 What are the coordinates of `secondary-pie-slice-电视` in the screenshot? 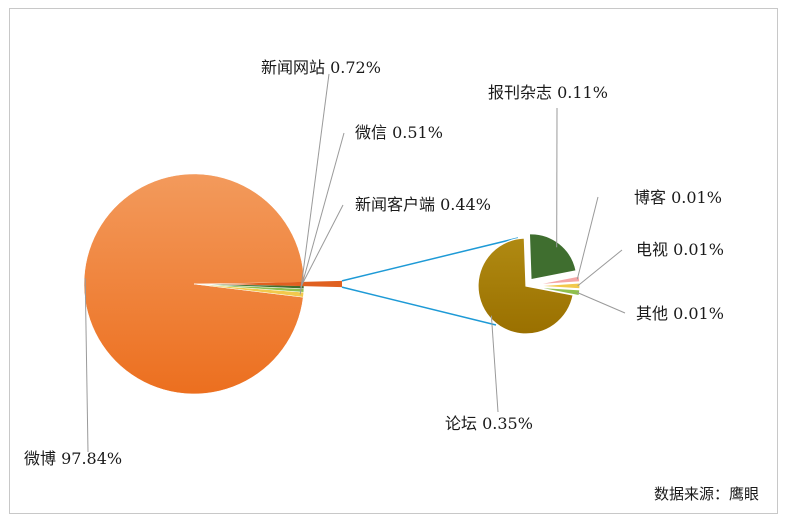 It's located at (557, 286).